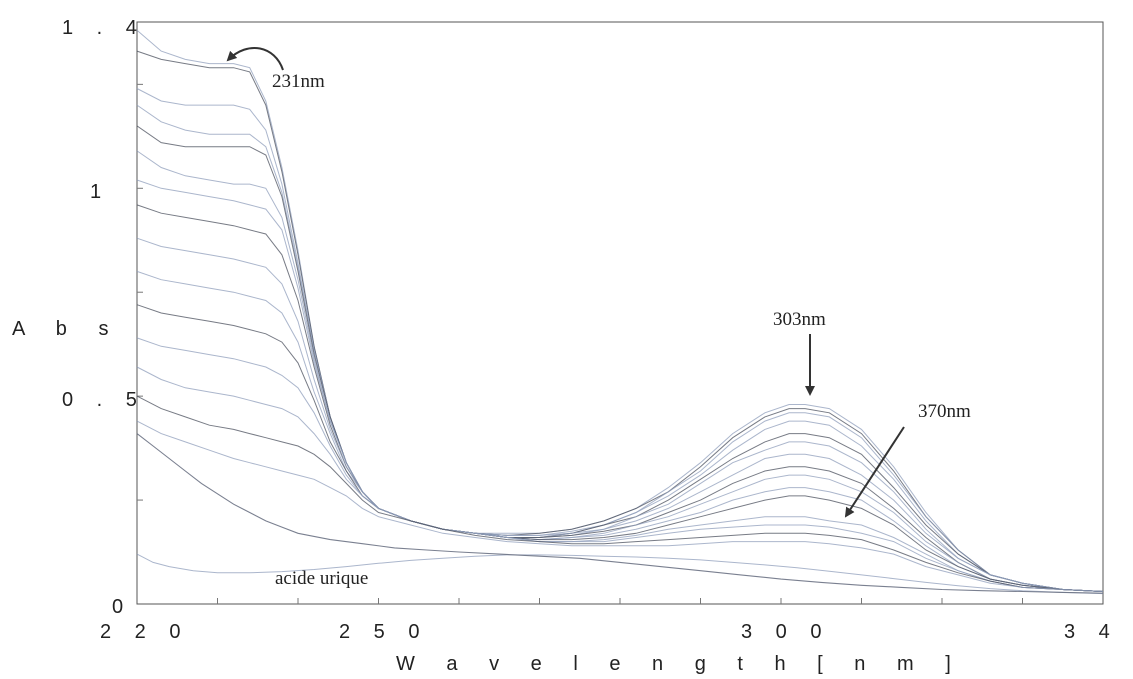 The width and height of the screenshot is (1133, 679). Describe the element at coordinates (1098, 632) in the screenshot. I see `x-tick-label-340: 3 4 0` at that location.